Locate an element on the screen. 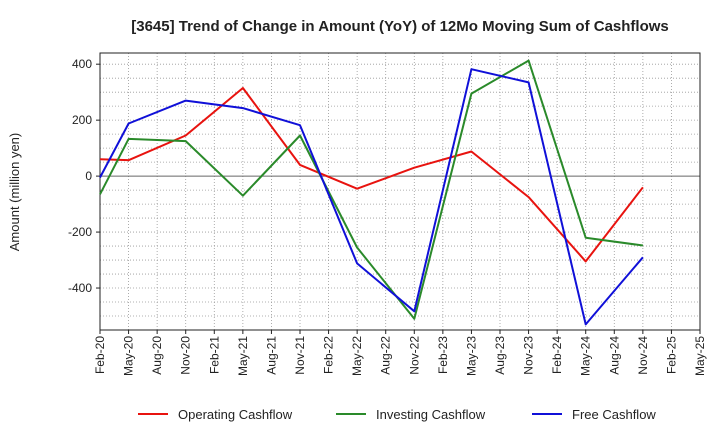  x-tick-label: Aug-23 is located at coordinates (500, 355).